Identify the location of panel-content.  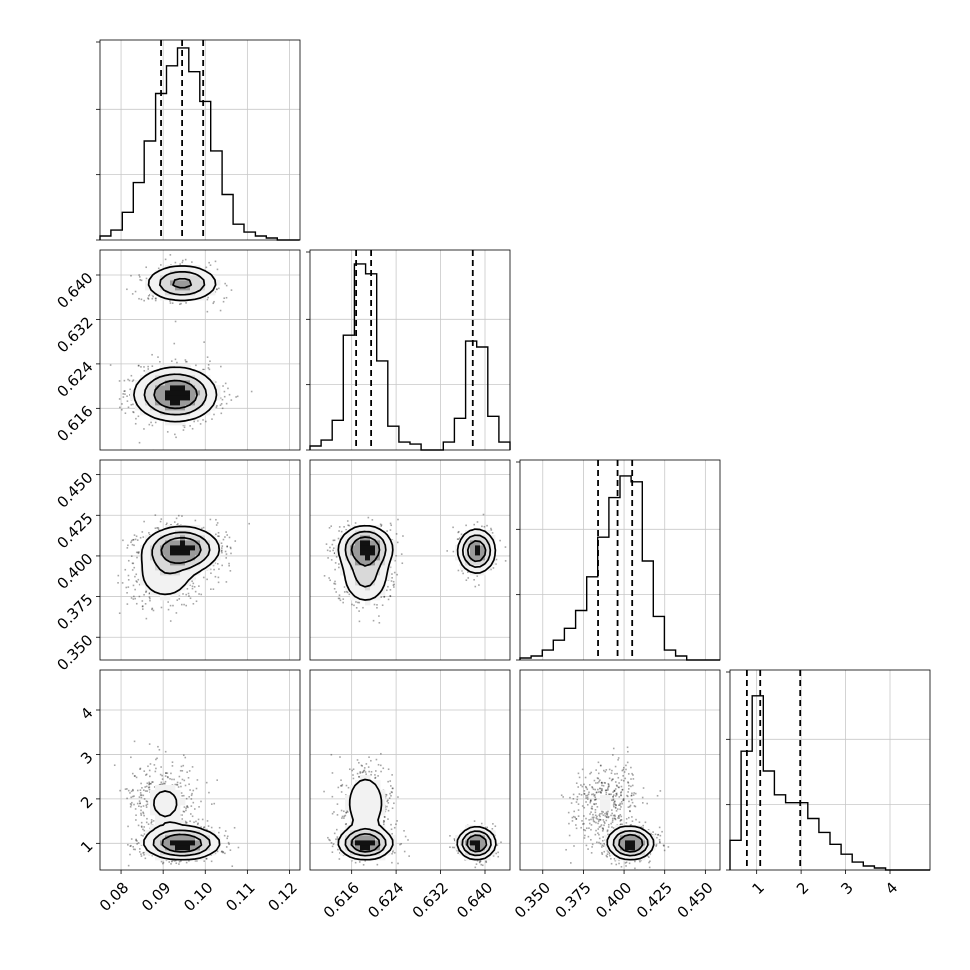
(415, 568).